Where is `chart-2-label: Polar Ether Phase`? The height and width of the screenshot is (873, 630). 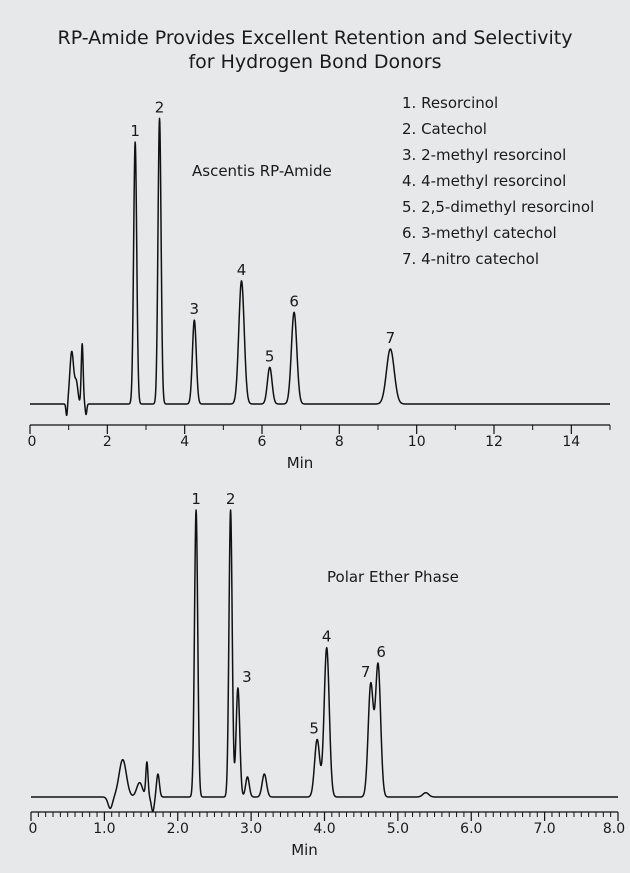 chart-2-label: Polar Ether Phase is located at coordinates (393, 577).